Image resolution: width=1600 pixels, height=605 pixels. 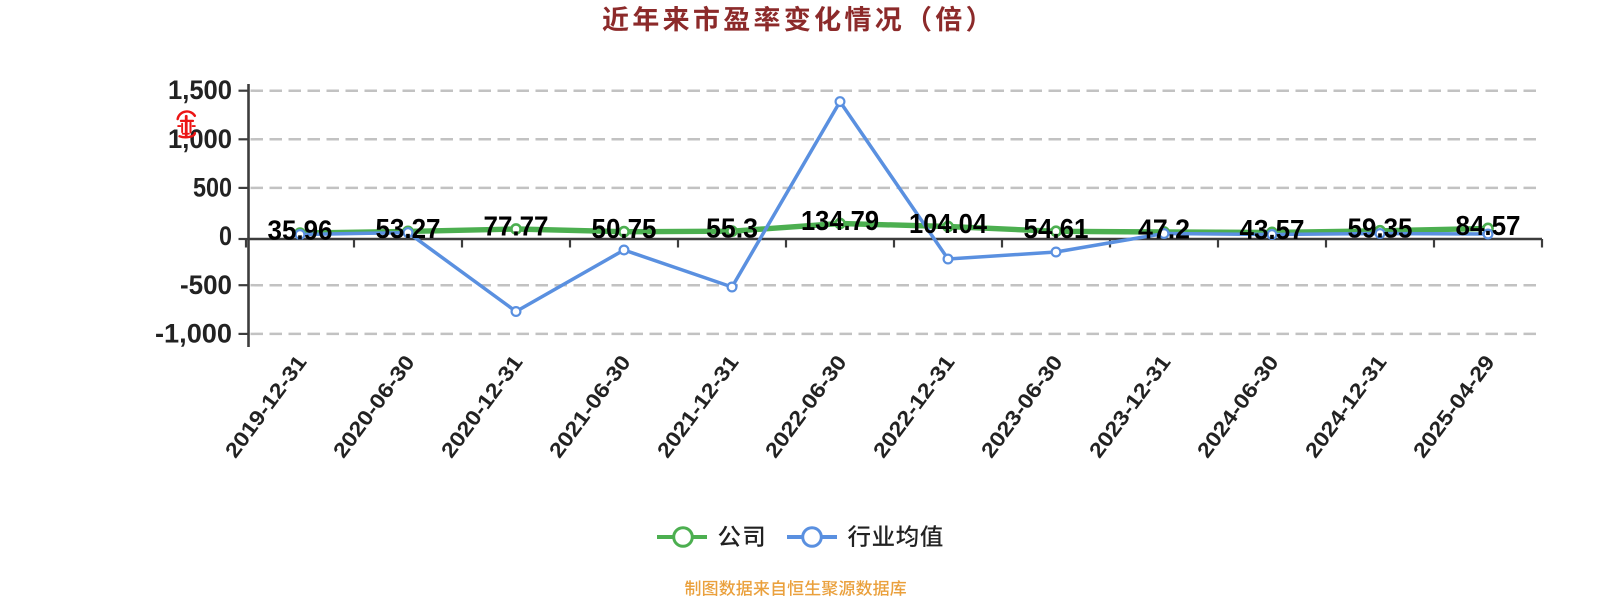 I want to click on svg-text: 54.61, so click(x=1056, y=228).